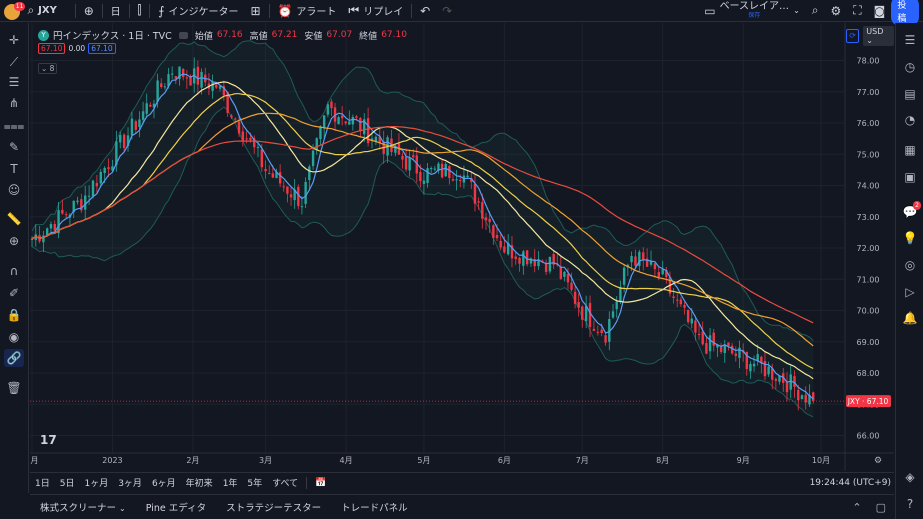  I want to click on symbol-search-button: ⌕ JXY, so click(41, 11).